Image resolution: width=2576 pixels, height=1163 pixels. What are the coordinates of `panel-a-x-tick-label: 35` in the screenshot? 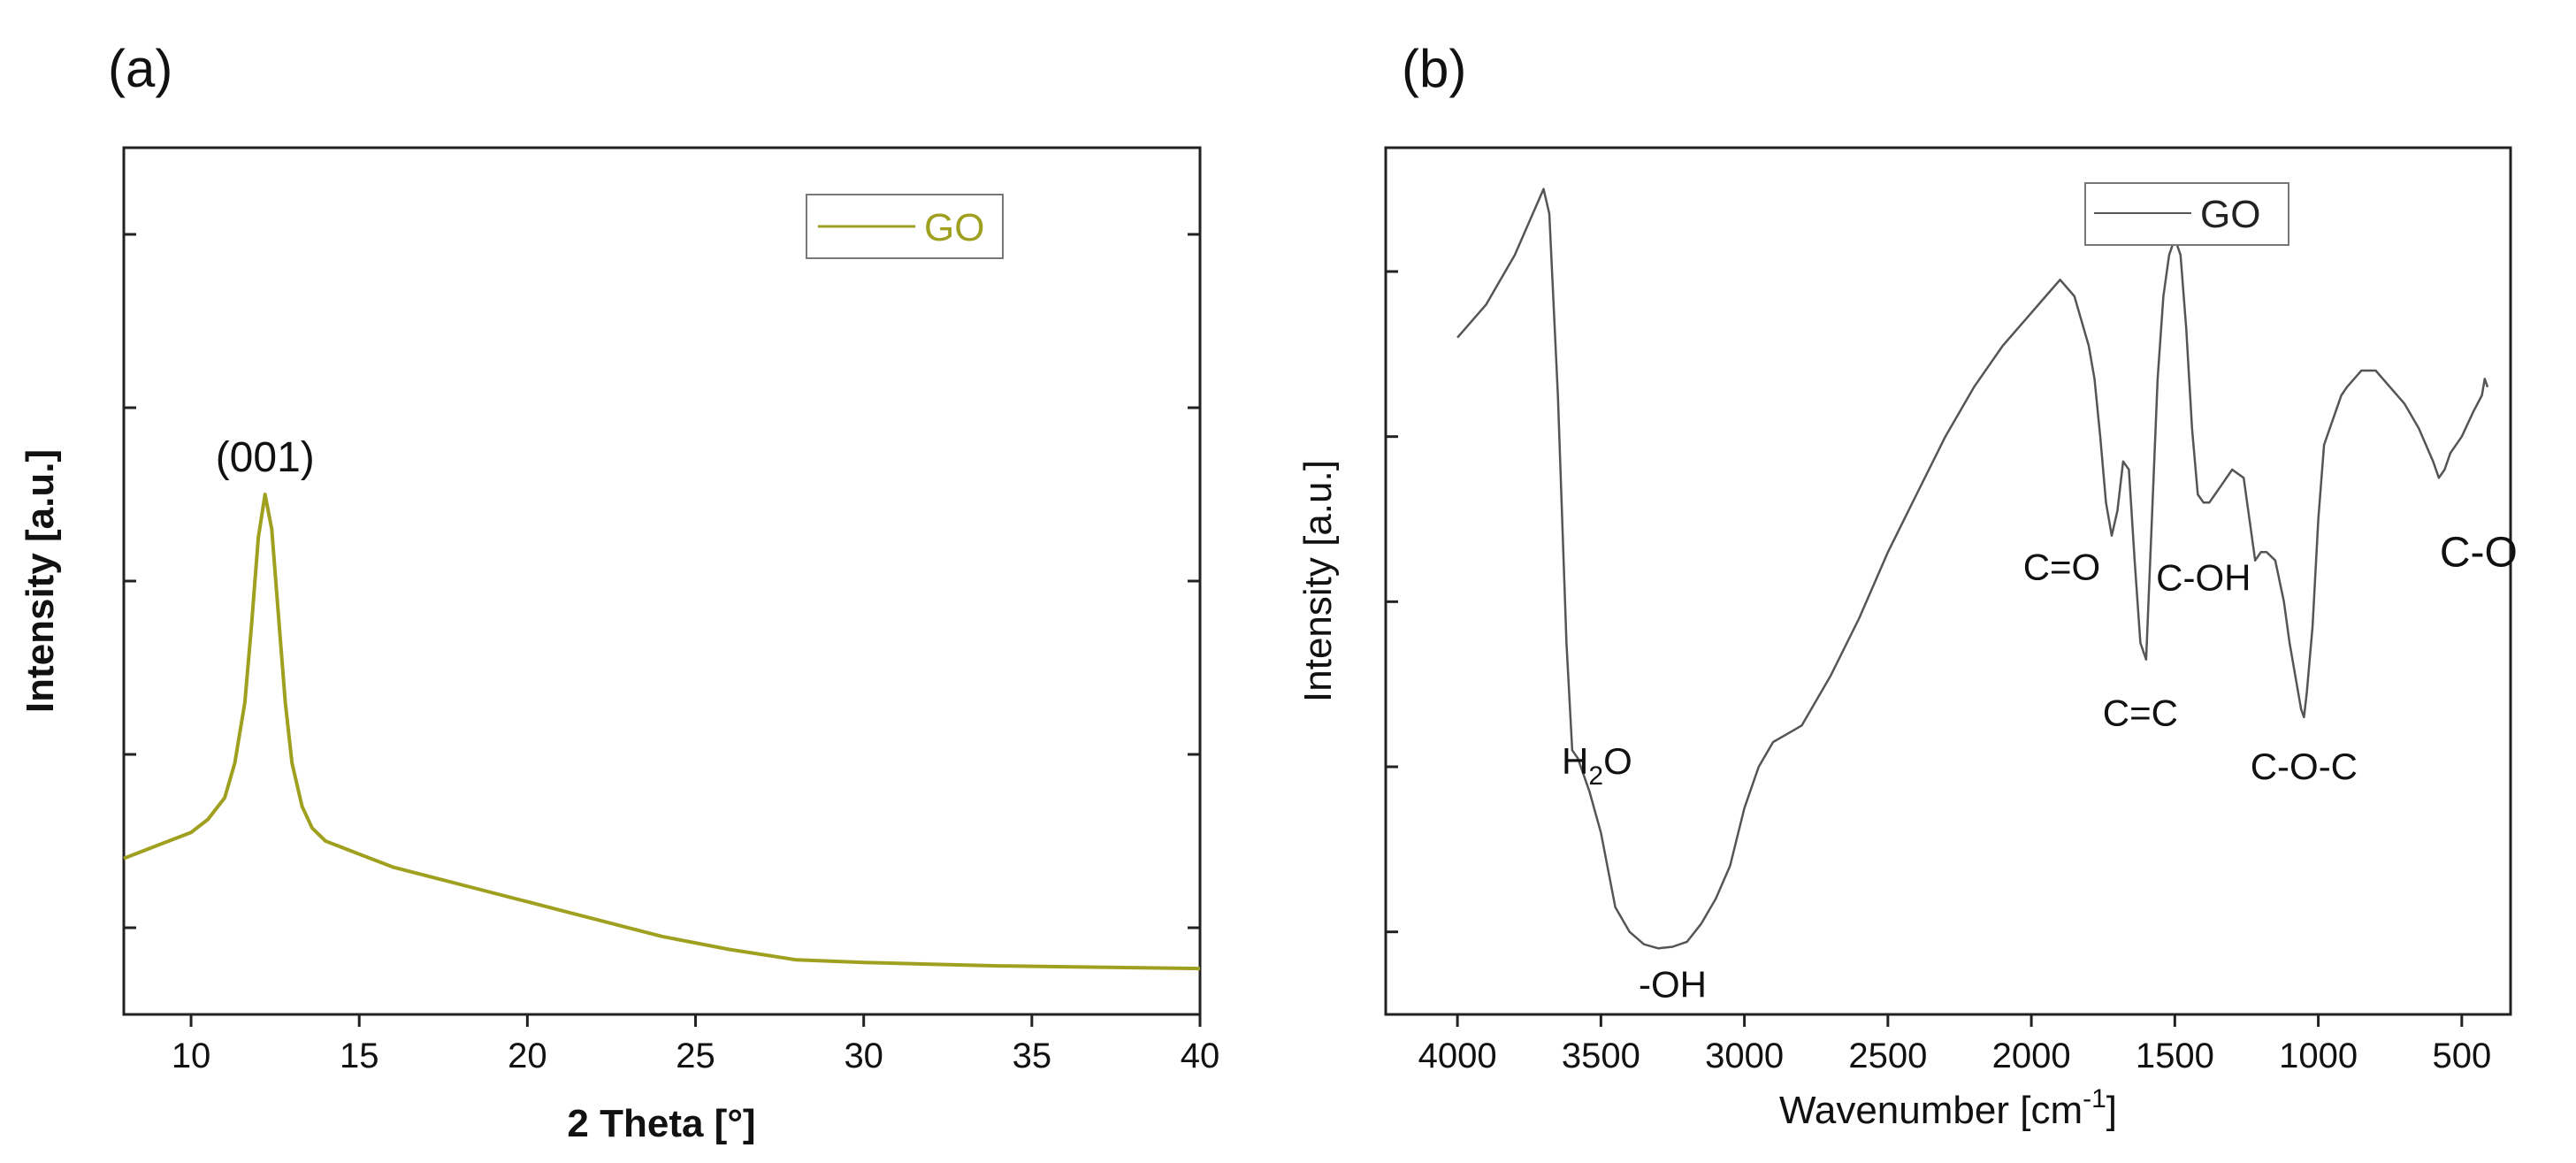 It's located at (1032, 1056).